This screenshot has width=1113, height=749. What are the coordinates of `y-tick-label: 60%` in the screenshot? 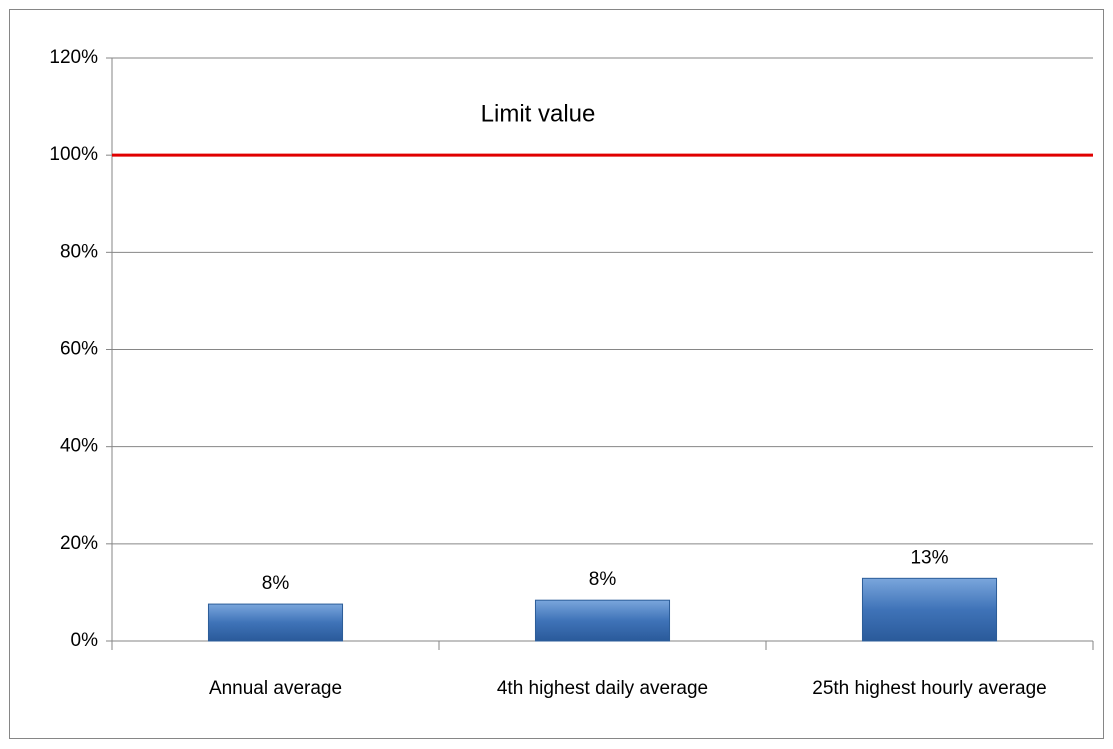 It's located at (79, 349).